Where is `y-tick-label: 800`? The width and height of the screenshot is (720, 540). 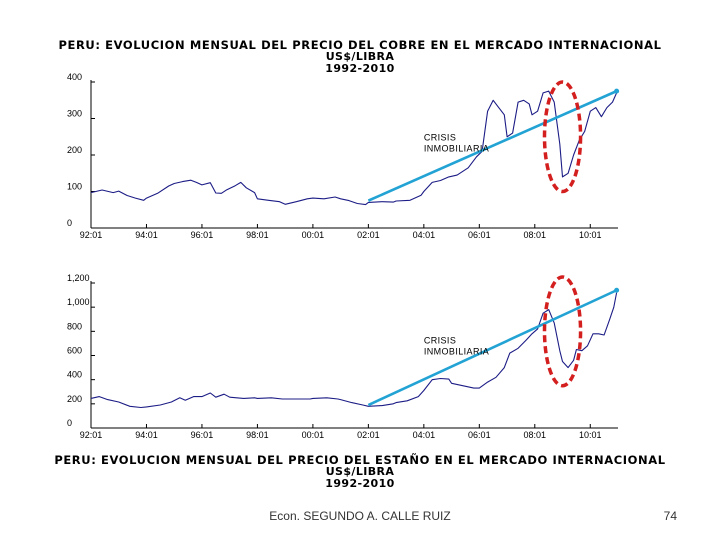 y-tick-label: 800 is located at coordinates (74, 326).